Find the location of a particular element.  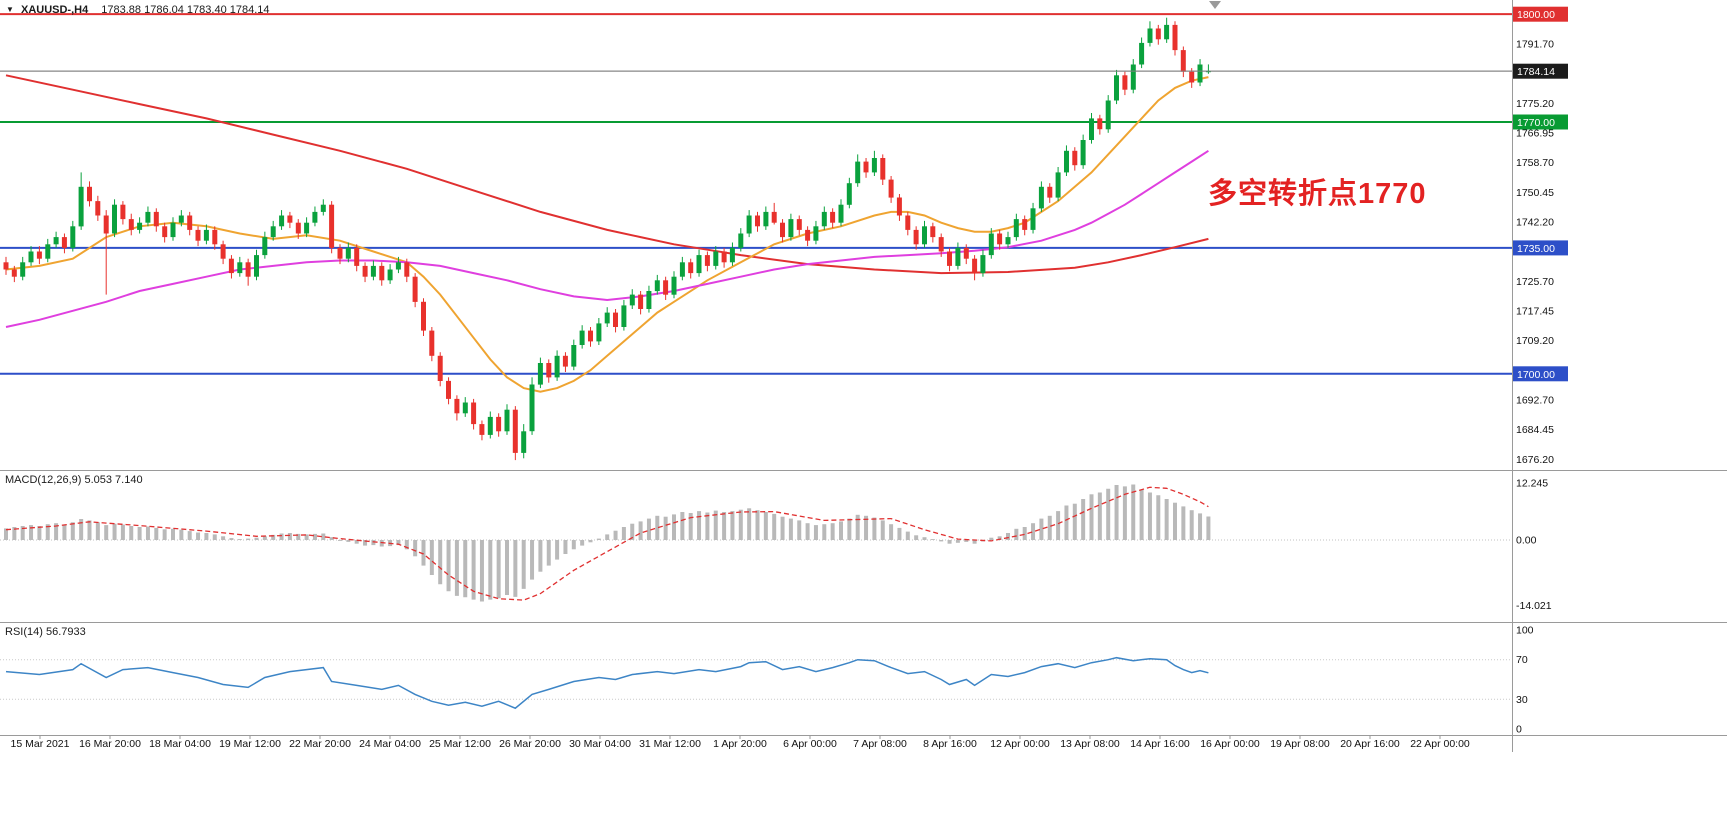

window-menu-icon: ▼ is located at coordinates (10, 9).